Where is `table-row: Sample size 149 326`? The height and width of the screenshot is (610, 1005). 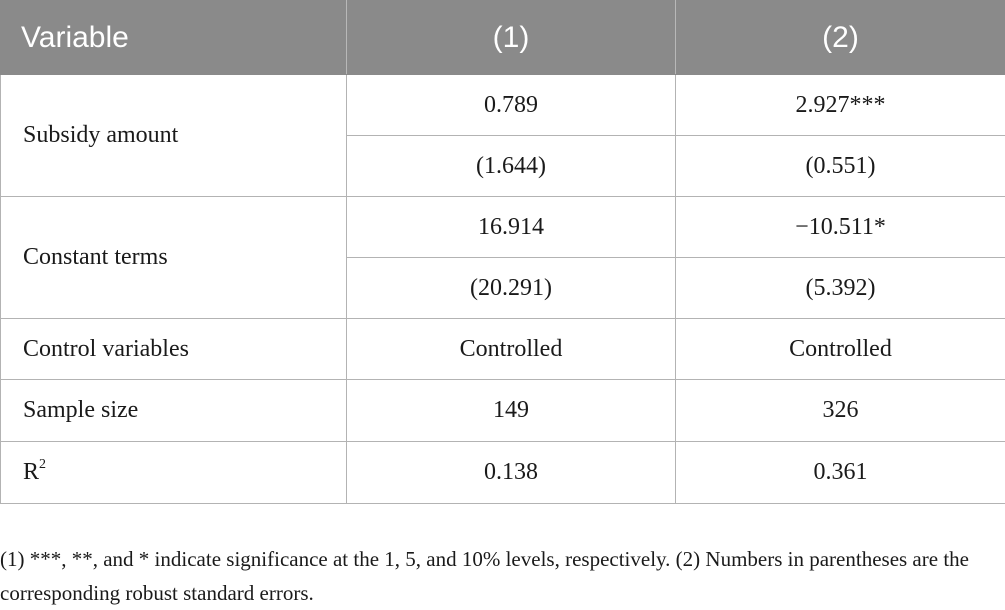
table-row: Sample size 149 326 is located at coordinates (503, 411).